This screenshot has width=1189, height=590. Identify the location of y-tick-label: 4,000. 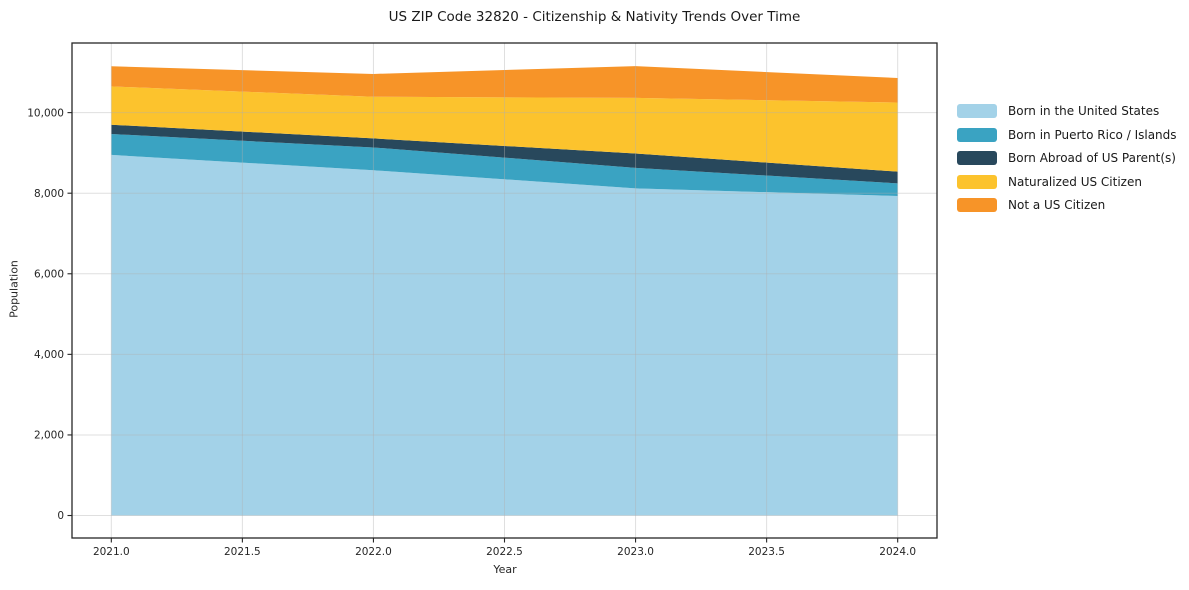
(49, 355).